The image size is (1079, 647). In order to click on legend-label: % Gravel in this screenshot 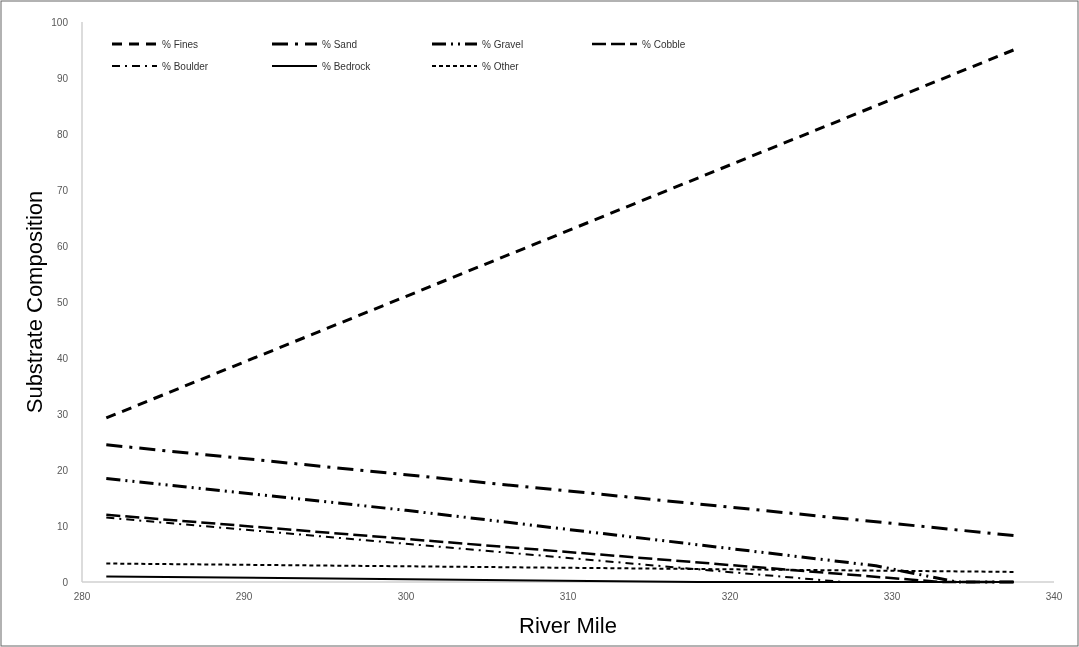, I will do `click(503, 44)`.